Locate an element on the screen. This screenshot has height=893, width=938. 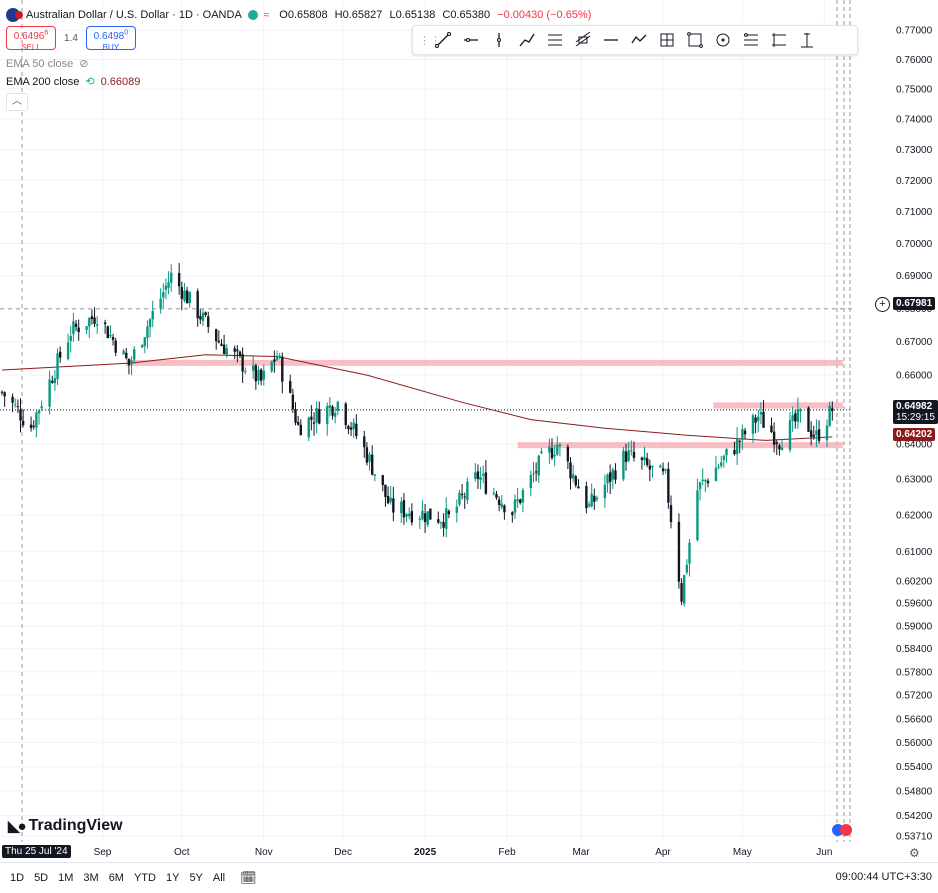
range-all: All is located at coordinates (219, 878).